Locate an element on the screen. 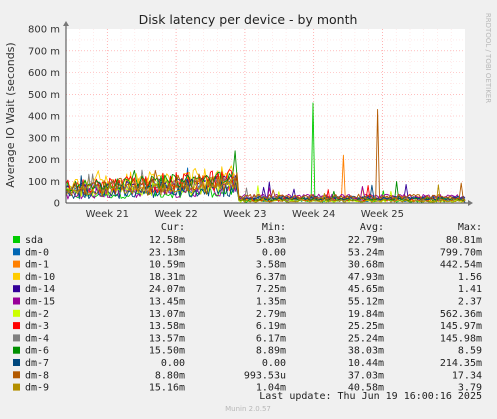 Image resolution: width=497 pixels, height=419 pixels. legend-name-dm-3: dm-3 is located at coordinates (37, 326).